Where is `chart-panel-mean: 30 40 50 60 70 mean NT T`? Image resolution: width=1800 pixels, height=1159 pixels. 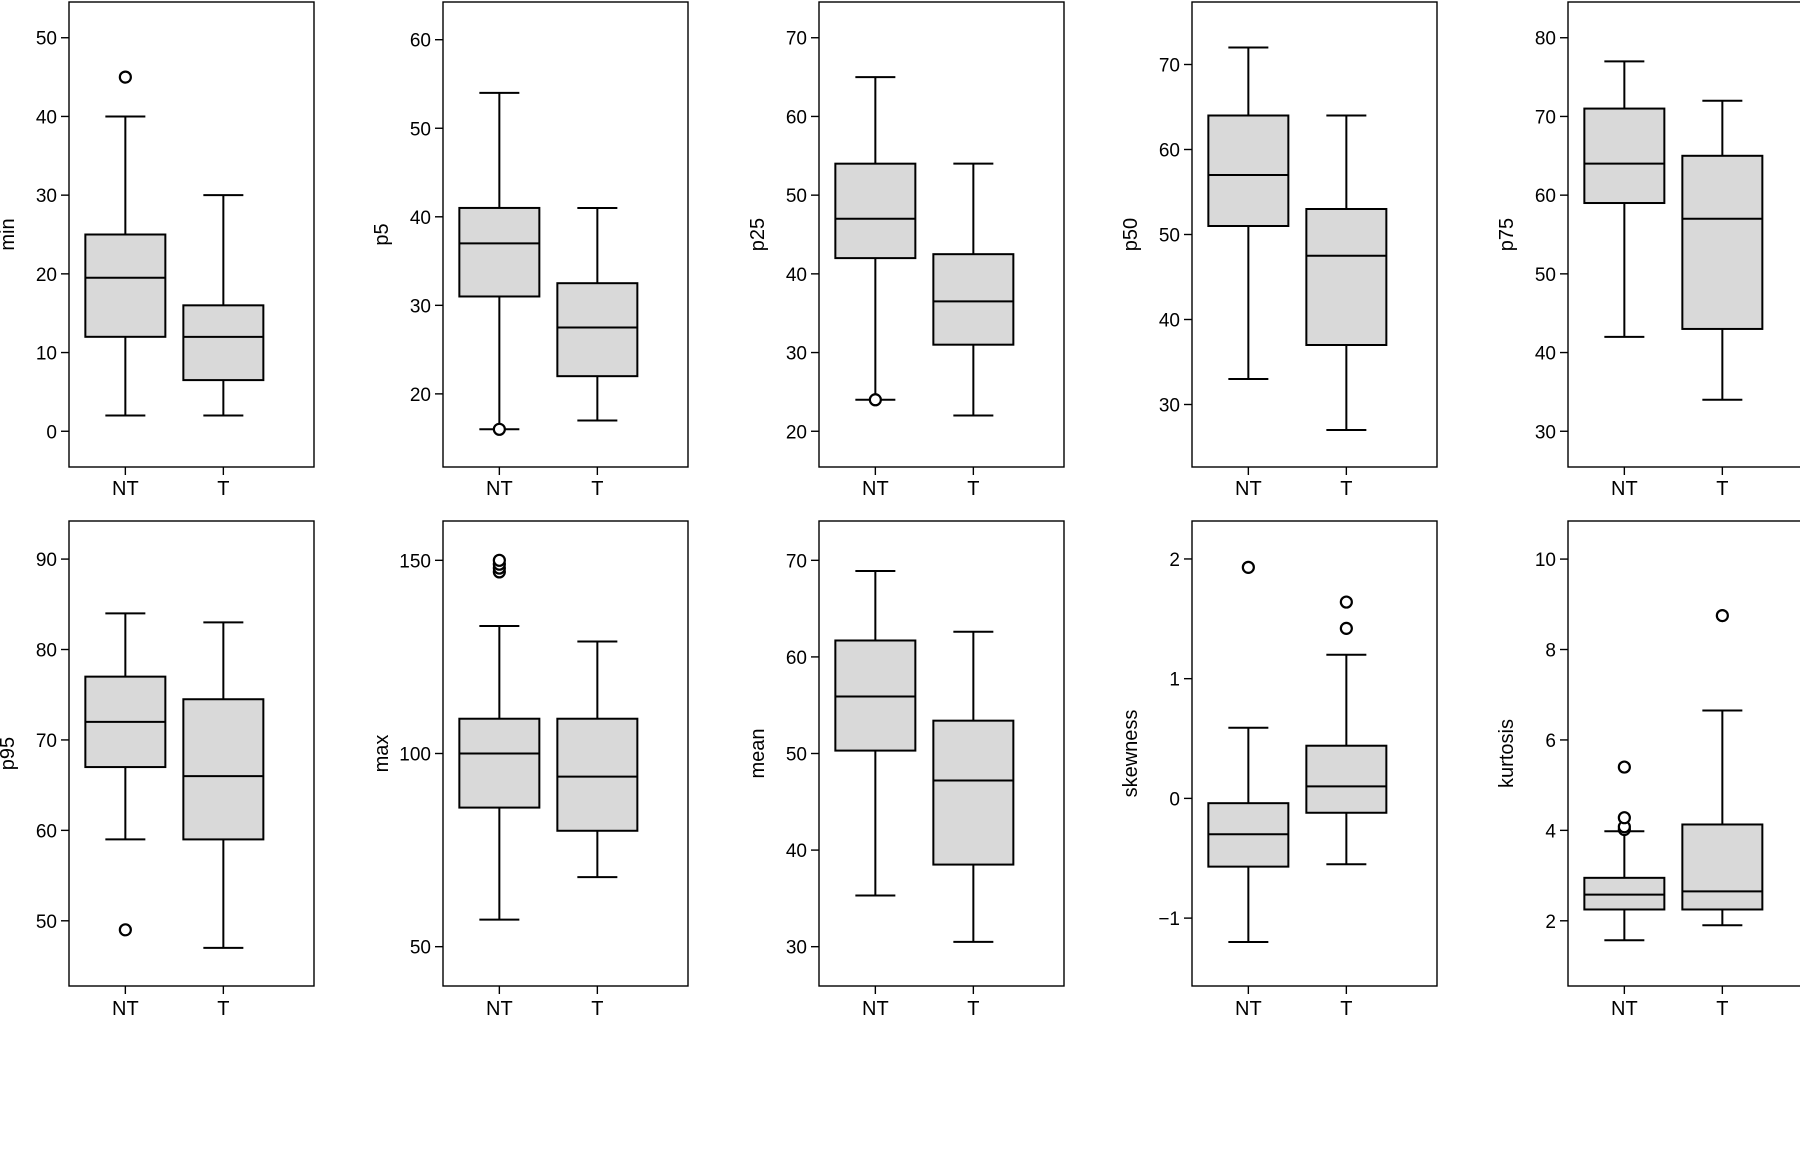 chart-panel-mean: 30 40 50 60 70 mean NT T is located at coordinates (906, 770).